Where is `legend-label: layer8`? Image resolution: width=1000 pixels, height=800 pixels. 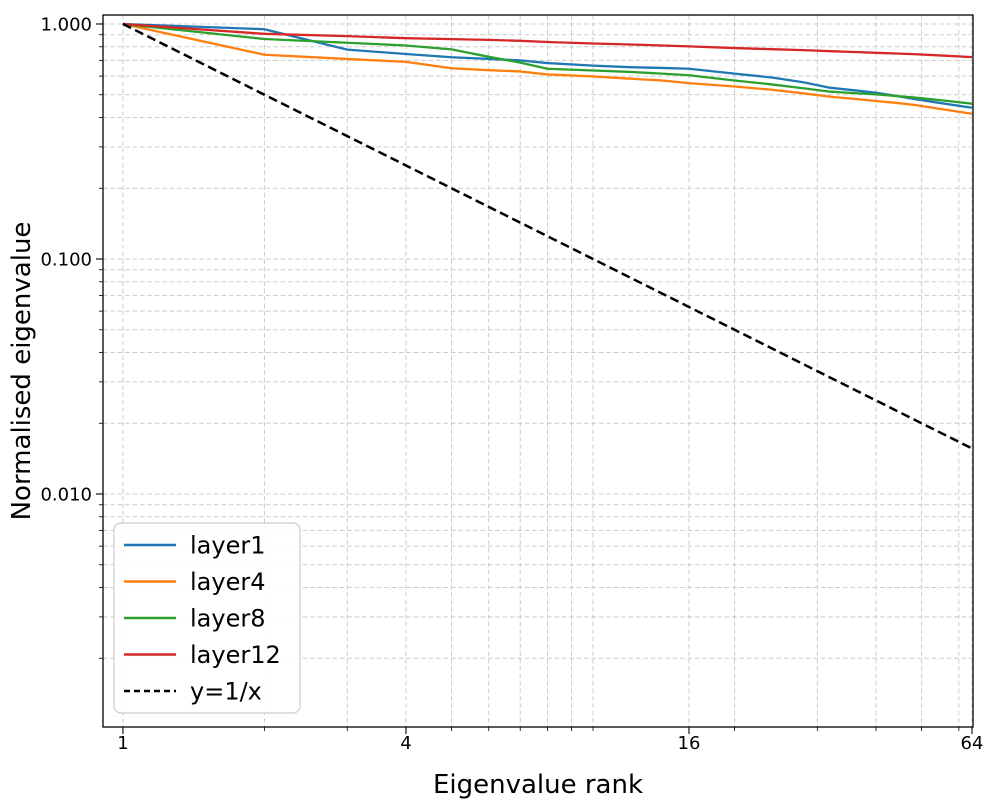 legend-label: layer8 is located at coordinates (227, 619).